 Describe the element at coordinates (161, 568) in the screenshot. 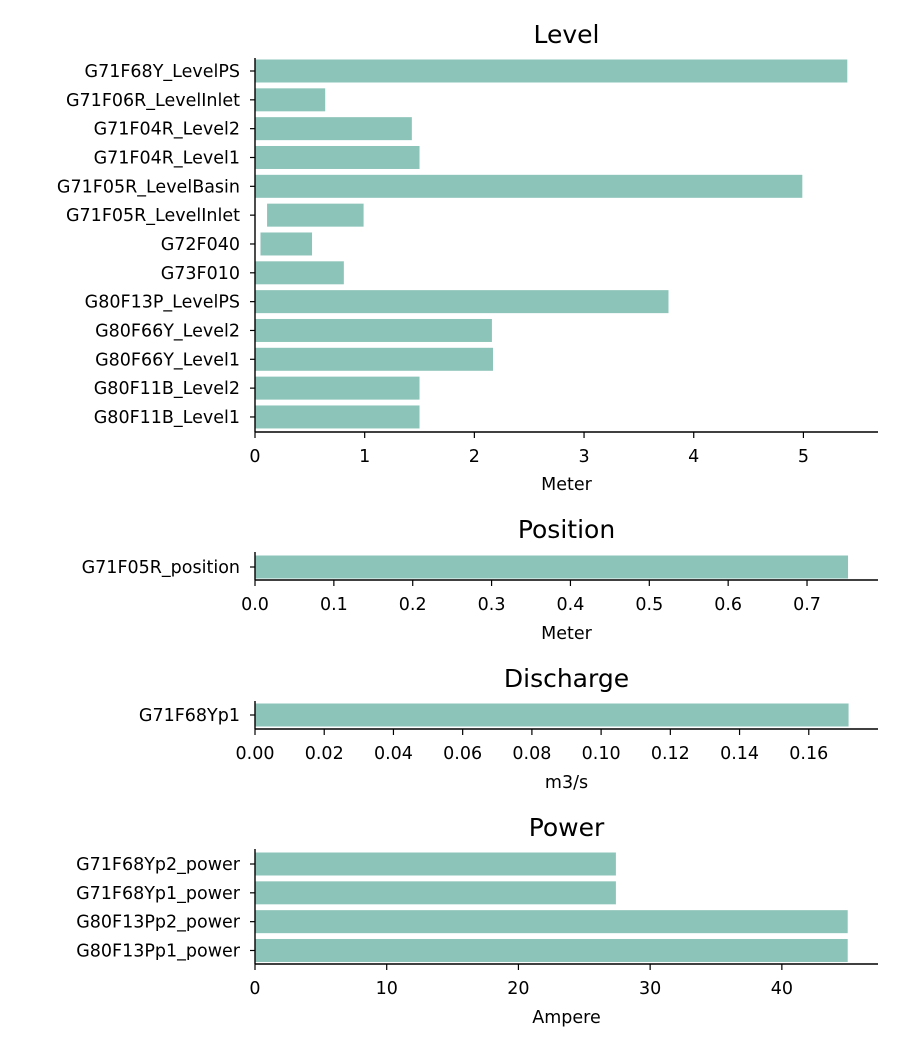

I see `y-tick-label: G71F05R_position` at that location.